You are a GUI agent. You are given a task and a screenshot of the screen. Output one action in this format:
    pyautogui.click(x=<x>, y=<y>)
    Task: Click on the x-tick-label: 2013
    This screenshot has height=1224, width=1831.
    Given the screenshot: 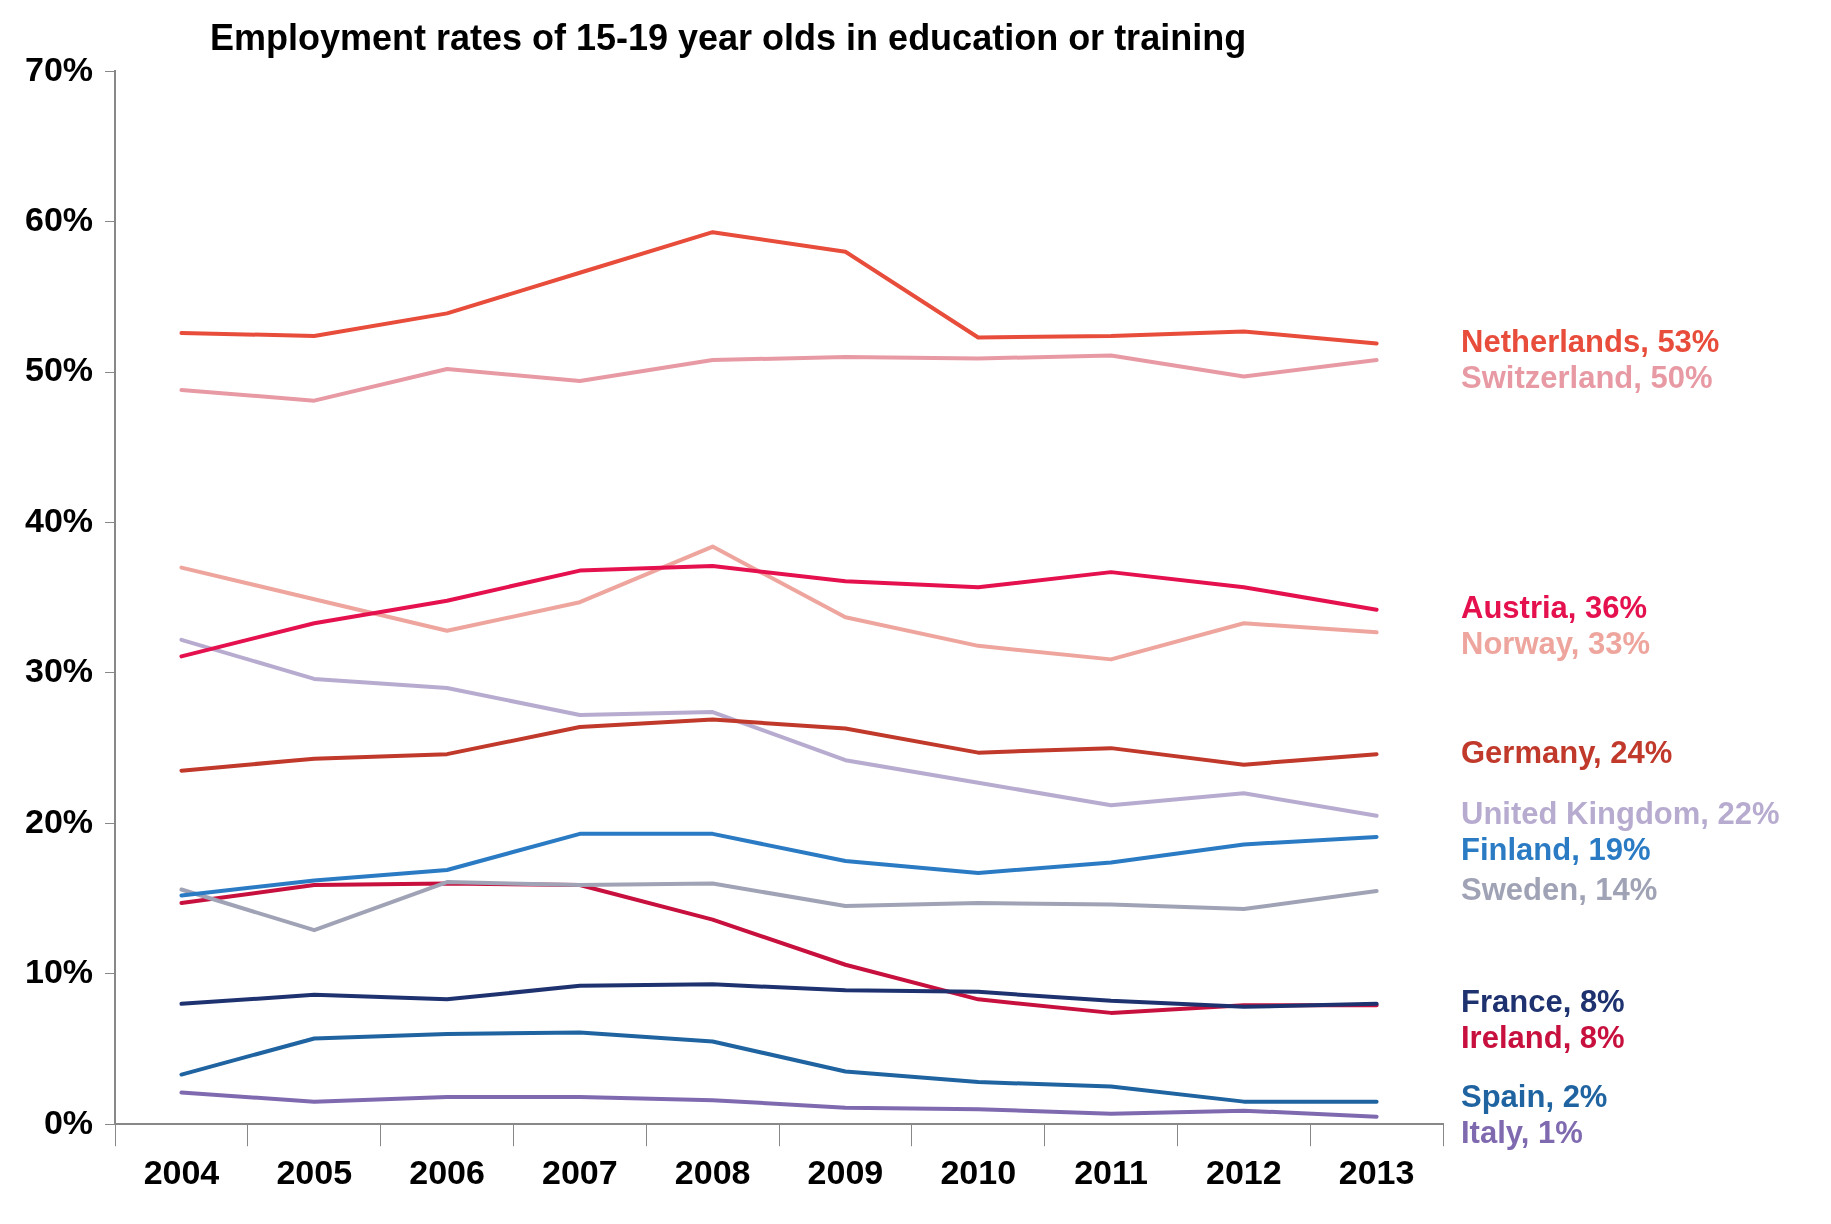 What is the action you would take?
    pyautogui.click(x=1376, y=1171)
    